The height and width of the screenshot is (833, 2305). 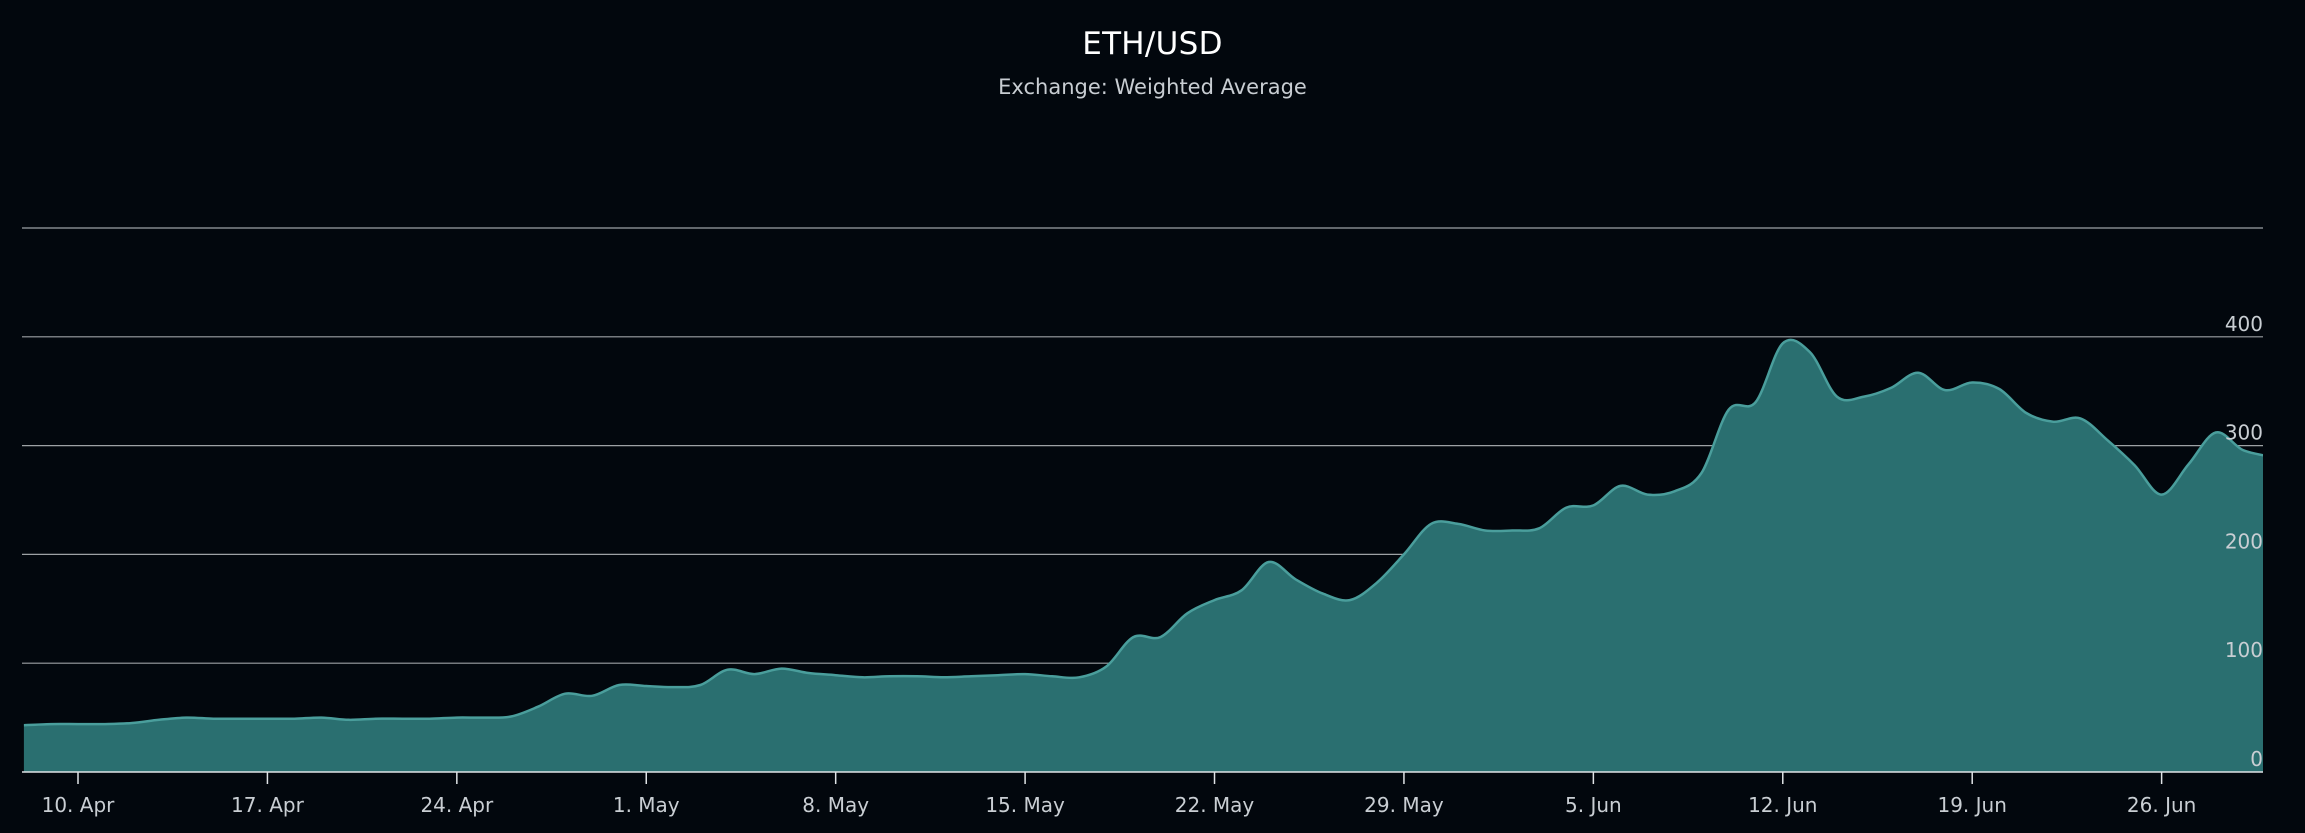 I want to click on x-tick-label: 26. Jun, so click(x=2161, y=805).